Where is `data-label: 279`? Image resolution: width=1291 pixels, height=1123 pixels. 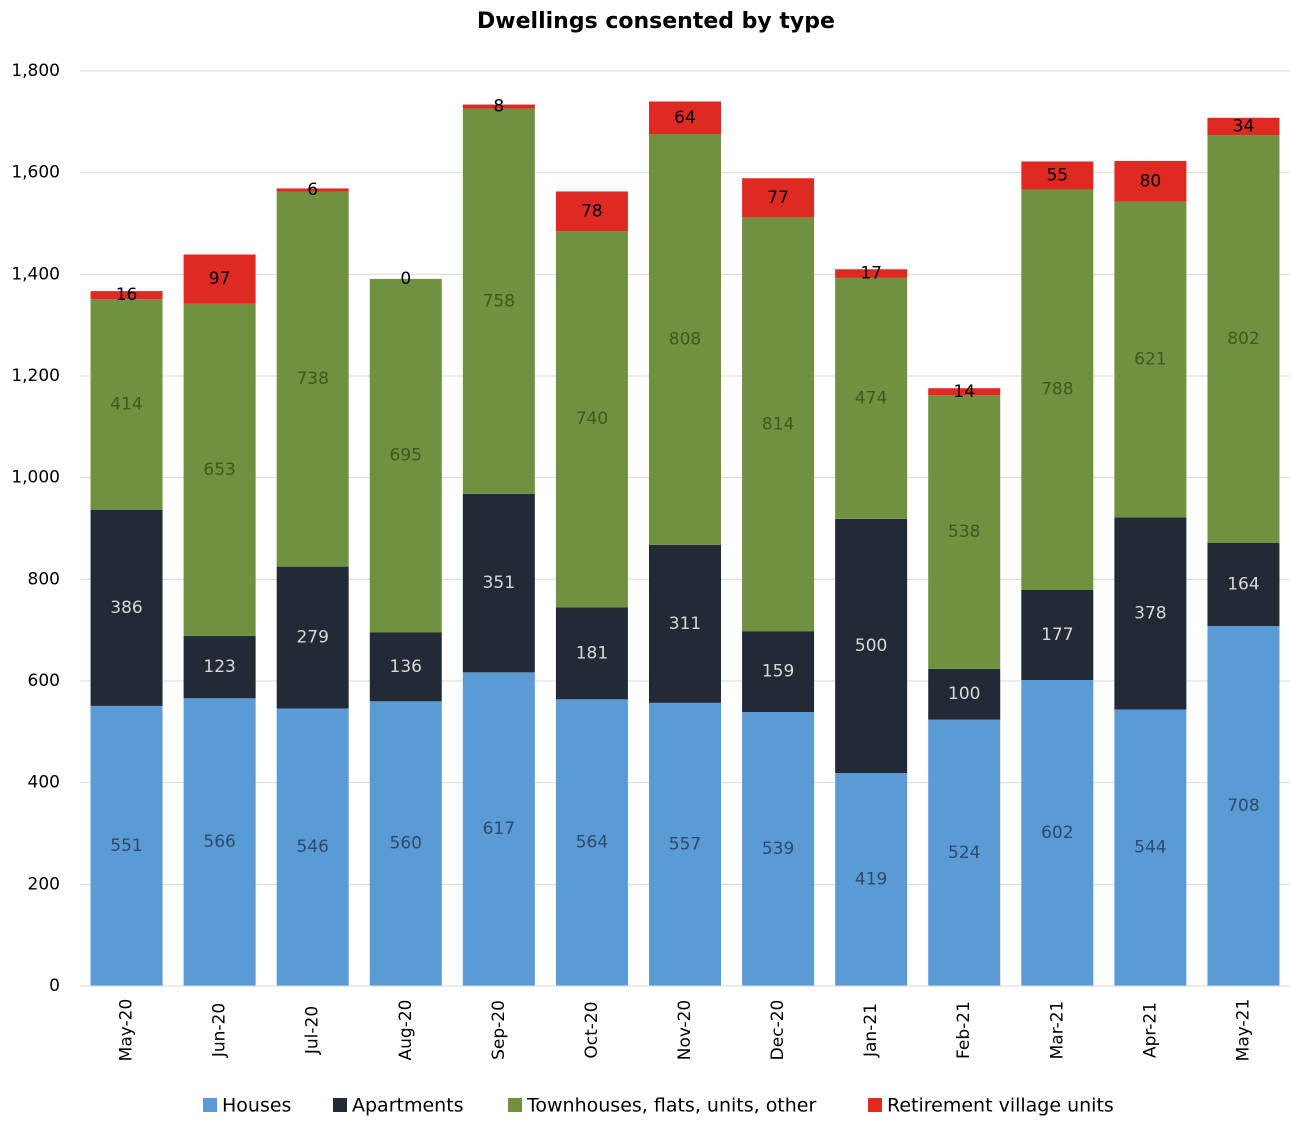
data-label: 279 is located at coordinates (312, 638).